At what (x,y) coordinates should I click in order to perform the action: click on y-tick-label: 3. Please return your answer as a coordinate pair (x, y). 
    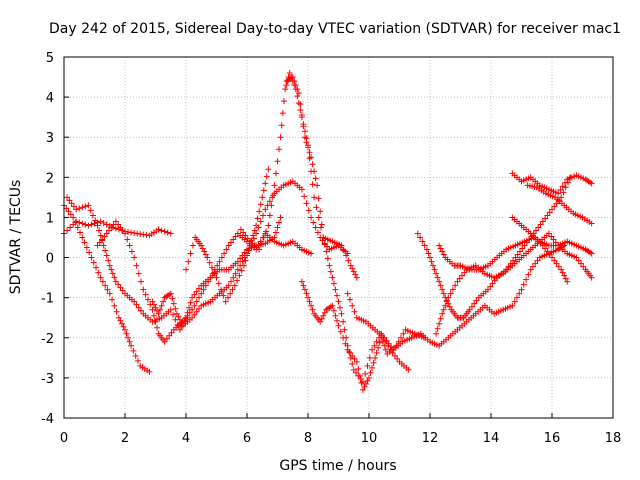
    Looking at the image, I should click on (50, 138).